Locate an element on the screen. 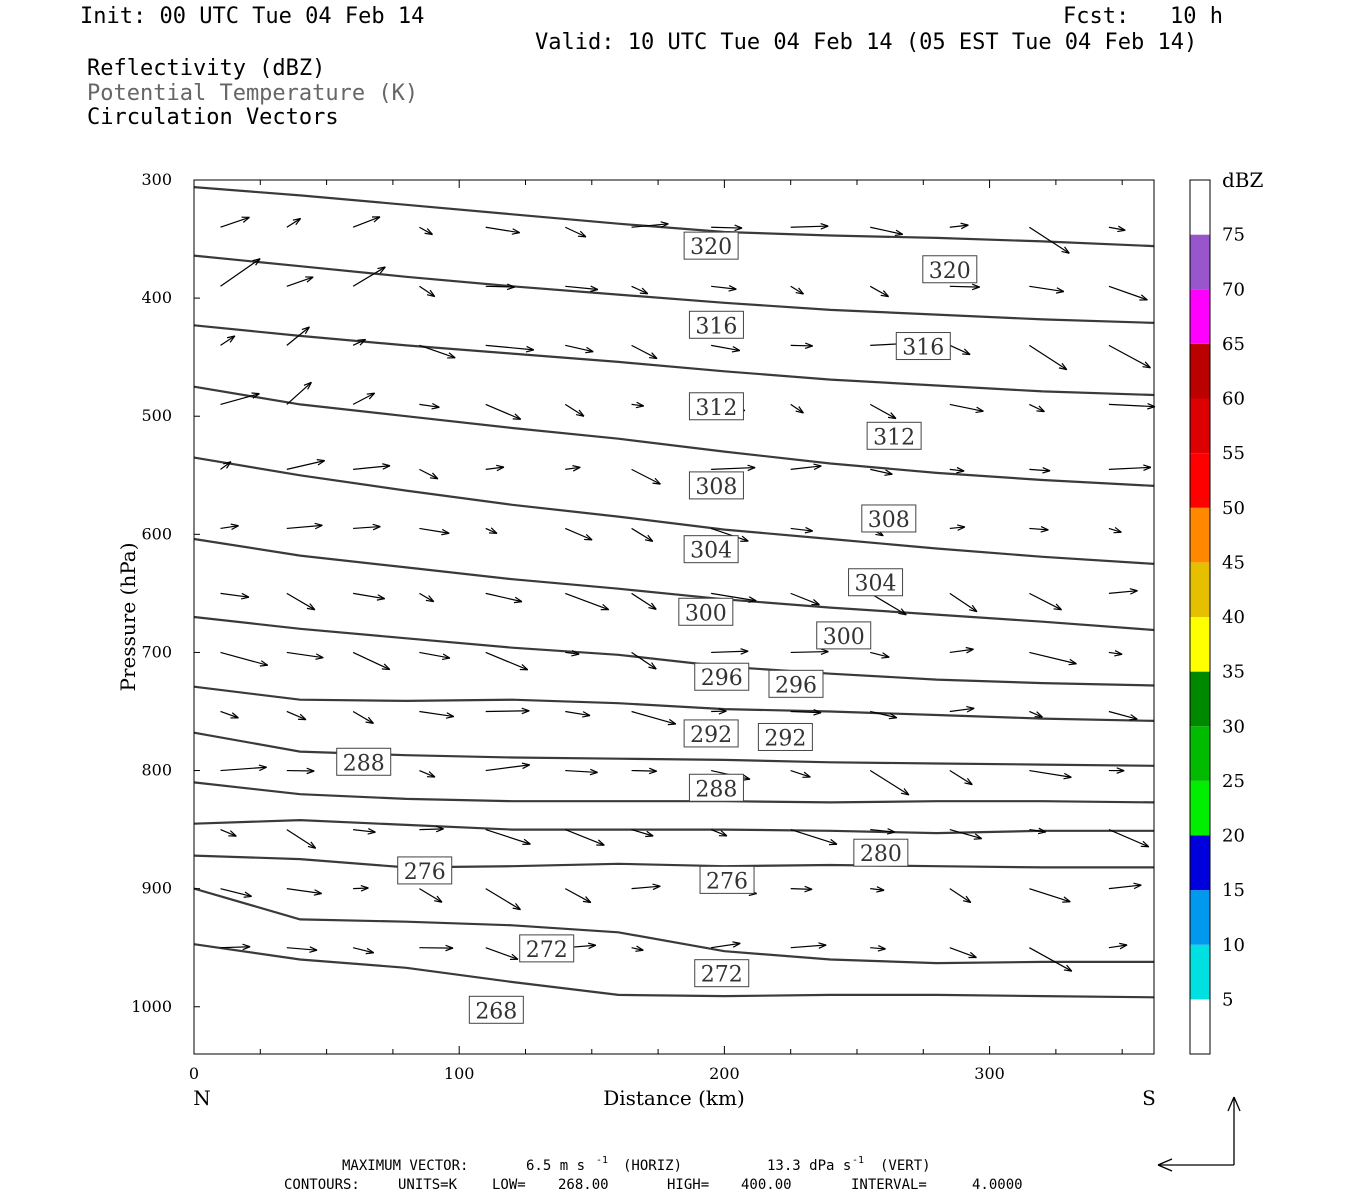 This screenshot has height=1200, width=1350. y-tick-label: 900 is located at coordinates (156, 888).